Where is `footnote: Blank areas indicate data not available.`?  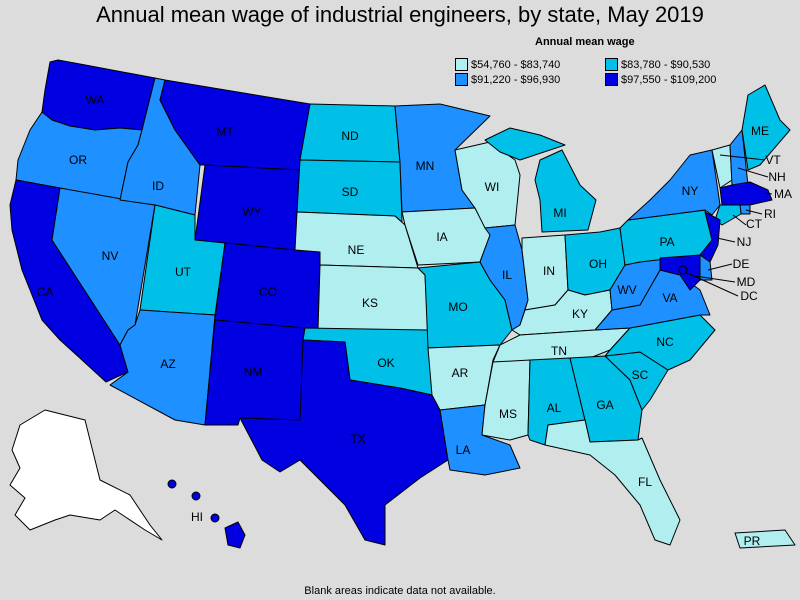
footnote: Blank areas indicate data not available. is located at coordinates (400, 591).